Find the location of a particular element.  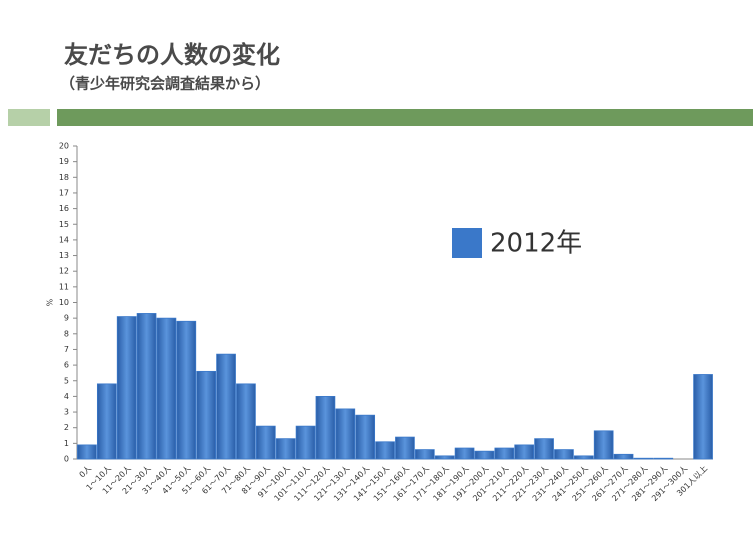

title: 友だちの人数の変化 is located at coordinates (172, 55).